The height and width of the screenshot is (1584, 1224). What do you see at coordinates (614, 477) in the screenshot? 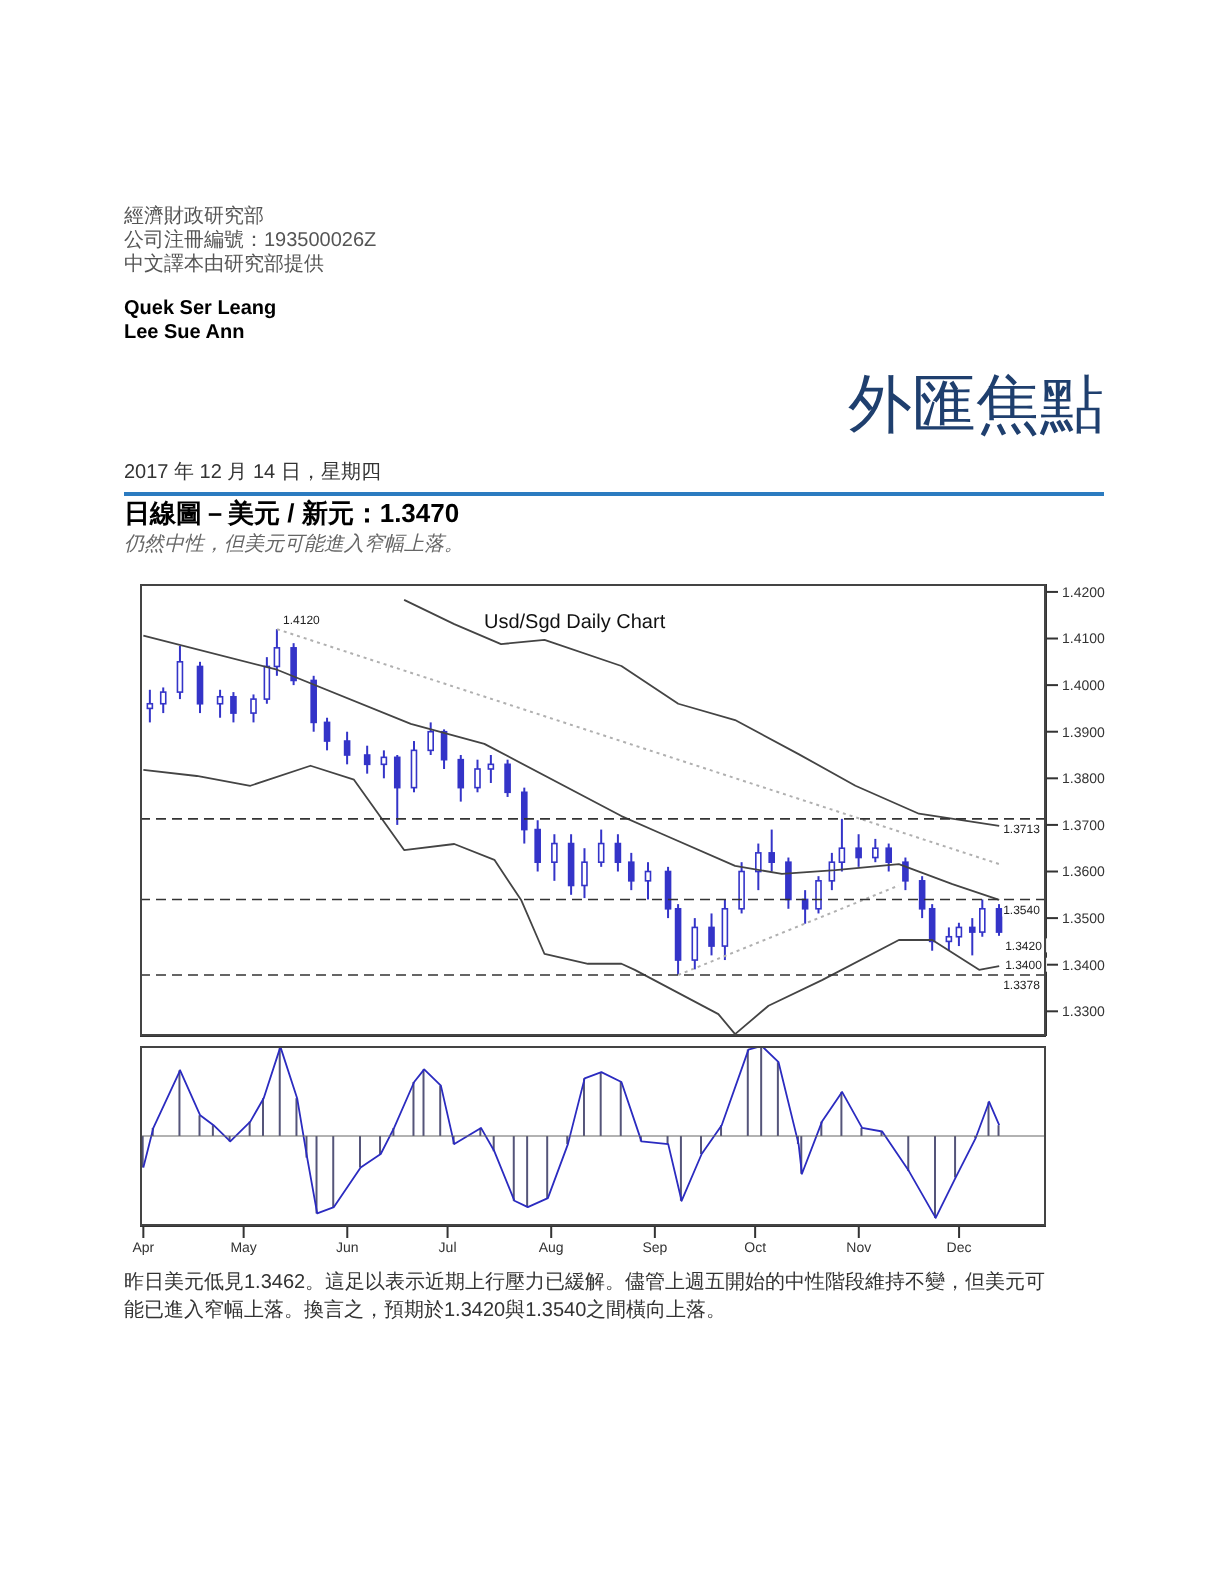
I see `text: 2017 年 12 月 14 日，星期四` at bounding box center [614, 477].